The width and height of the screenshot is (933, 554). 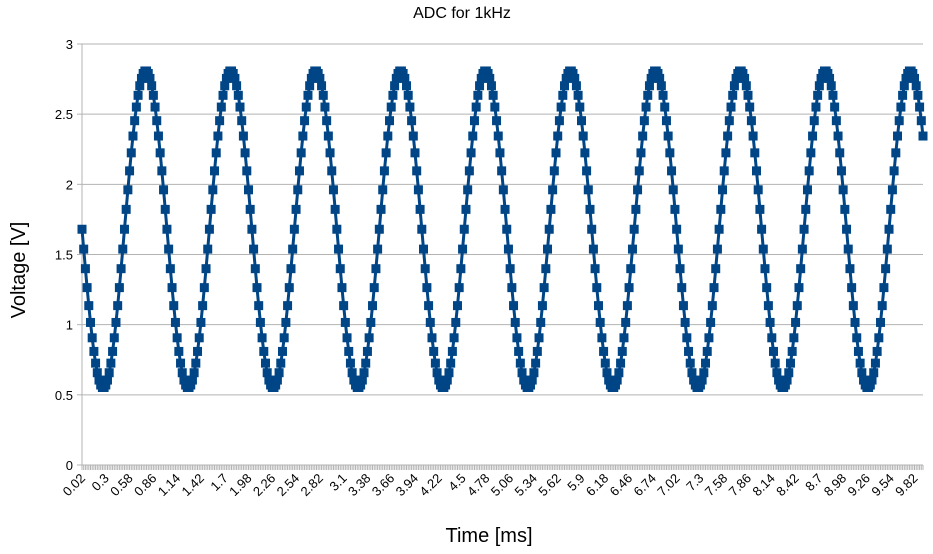 I want to click on x-tick-label: 2.82, so click(x=311, y=485).